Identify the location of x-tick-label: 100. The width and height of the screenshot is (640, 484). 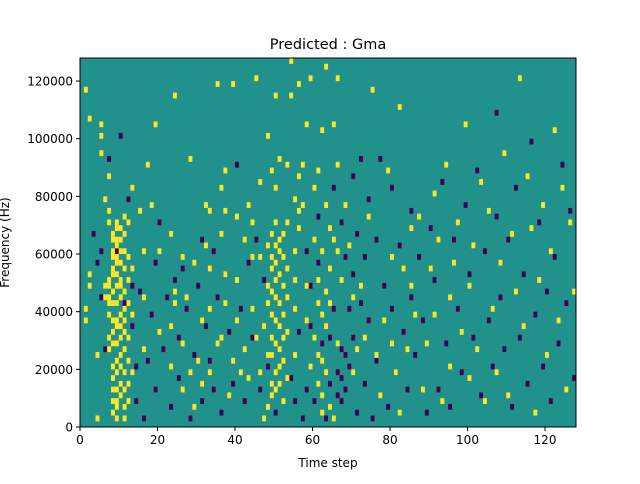
(467, 440).